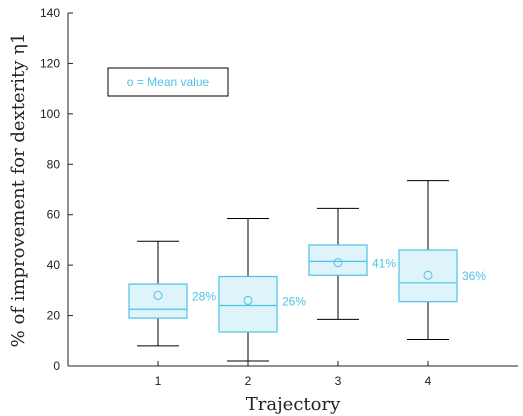  I want to click on legend-frame, so click(168, 82).